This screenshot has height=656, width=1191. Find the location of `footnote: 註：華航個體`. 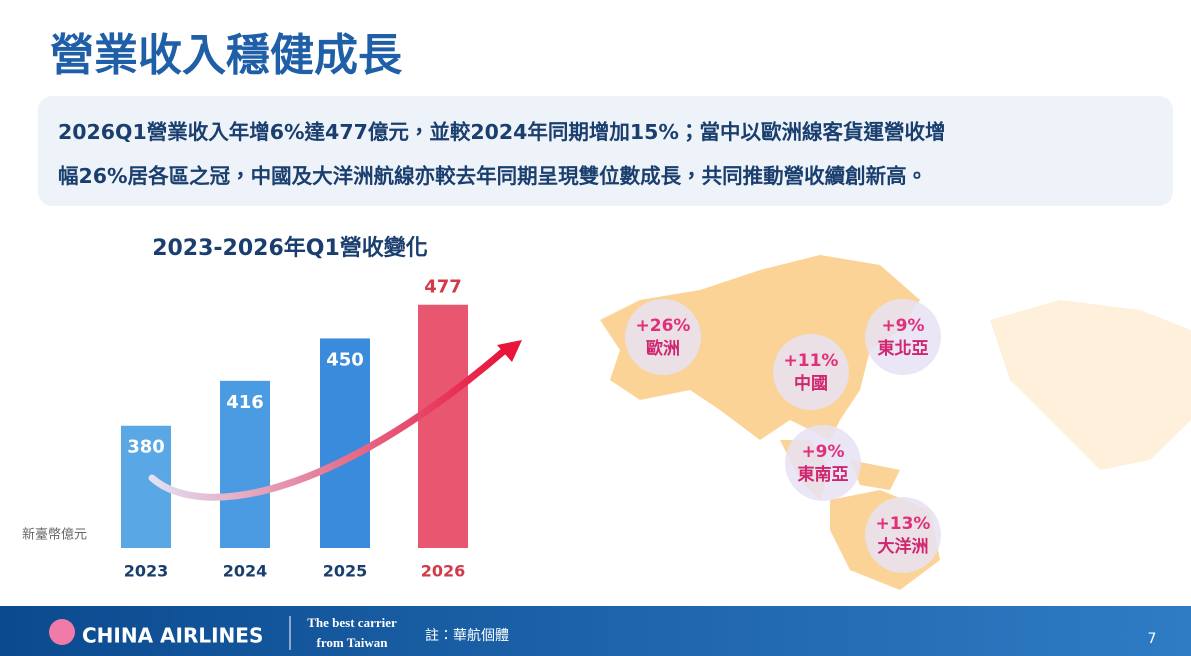

footnote: 註：華航個體 is located at coordinates (467, 636).